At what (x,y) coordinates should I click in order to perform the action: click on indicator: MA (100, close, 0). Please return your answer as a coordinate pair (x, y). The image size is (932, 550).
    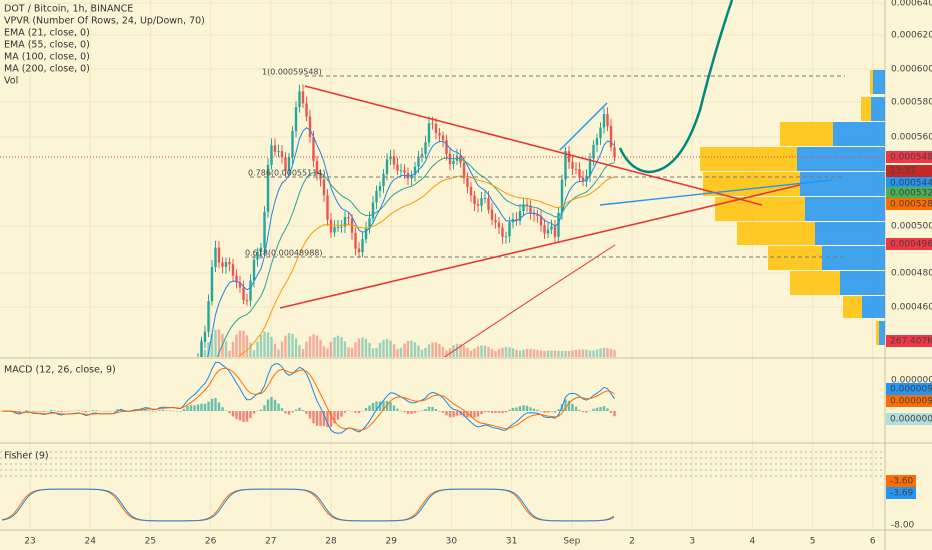
    Looking at the image, I should click on (47, 57).